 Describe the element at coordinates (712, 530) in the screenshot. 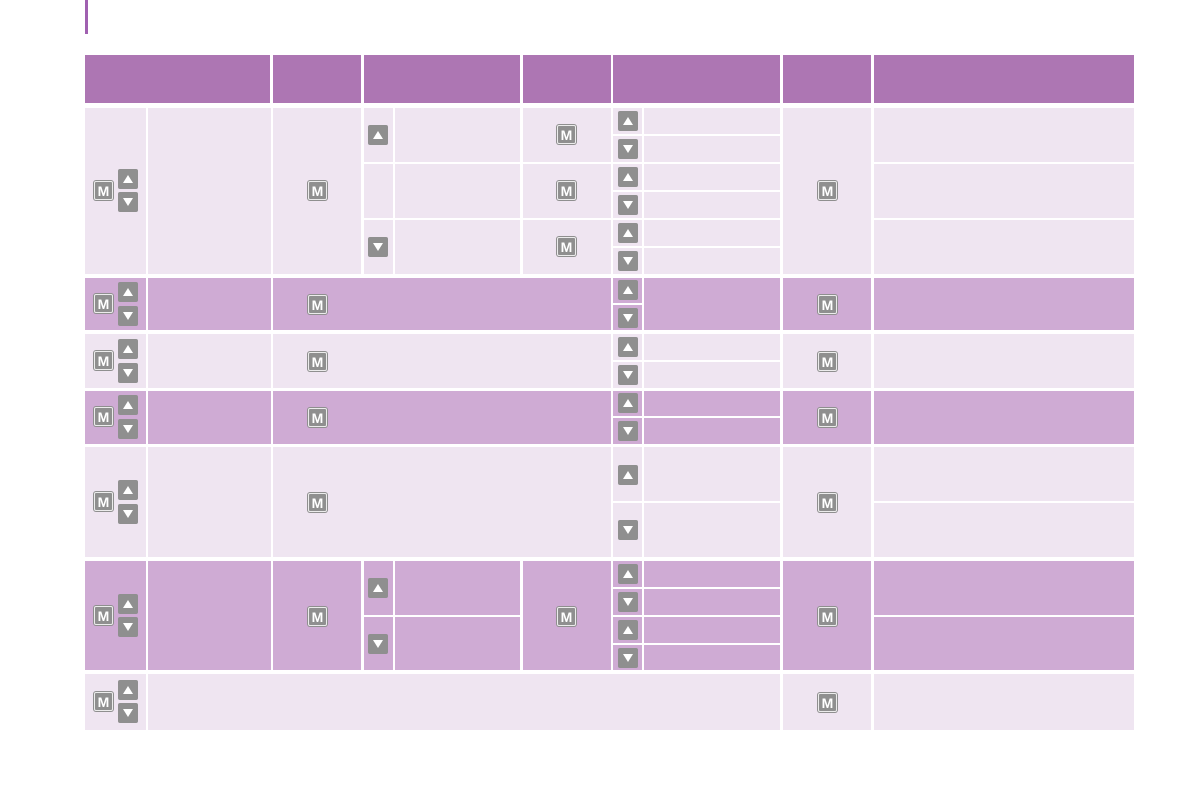

I see `row5-opt-down` at that location.